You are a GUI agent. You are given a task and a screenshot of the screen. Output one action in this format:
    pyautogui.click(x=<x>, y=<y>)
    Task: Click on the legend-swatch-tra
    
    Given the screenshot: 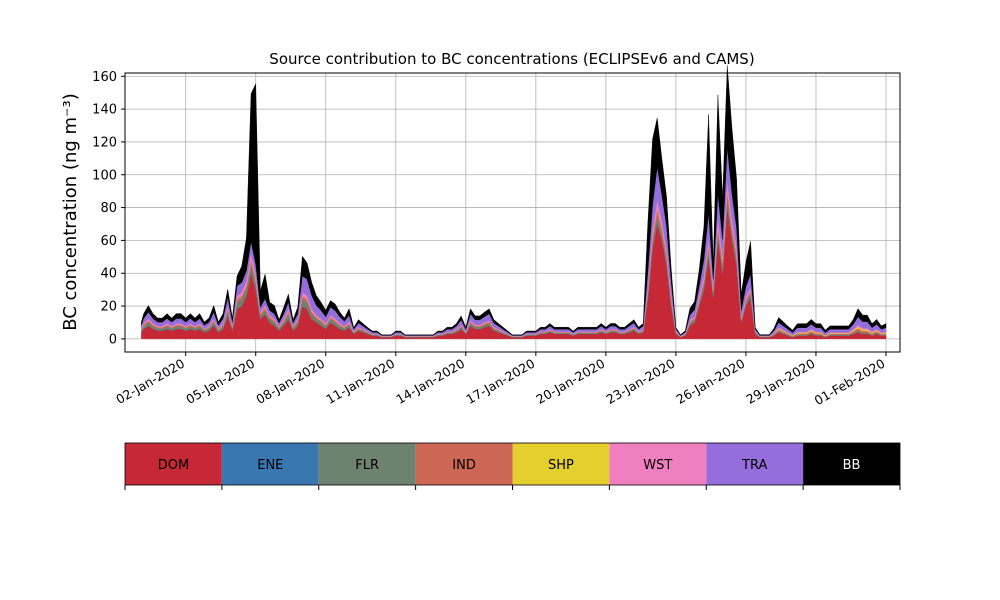 What is the action you would take?
    pyautogui.click(x=755, y=464)
    